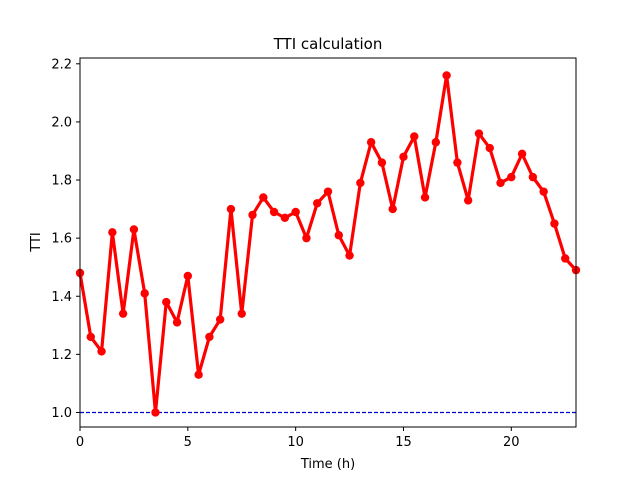  I want to click on x-axis-label: Time (h), so click(327, 464).